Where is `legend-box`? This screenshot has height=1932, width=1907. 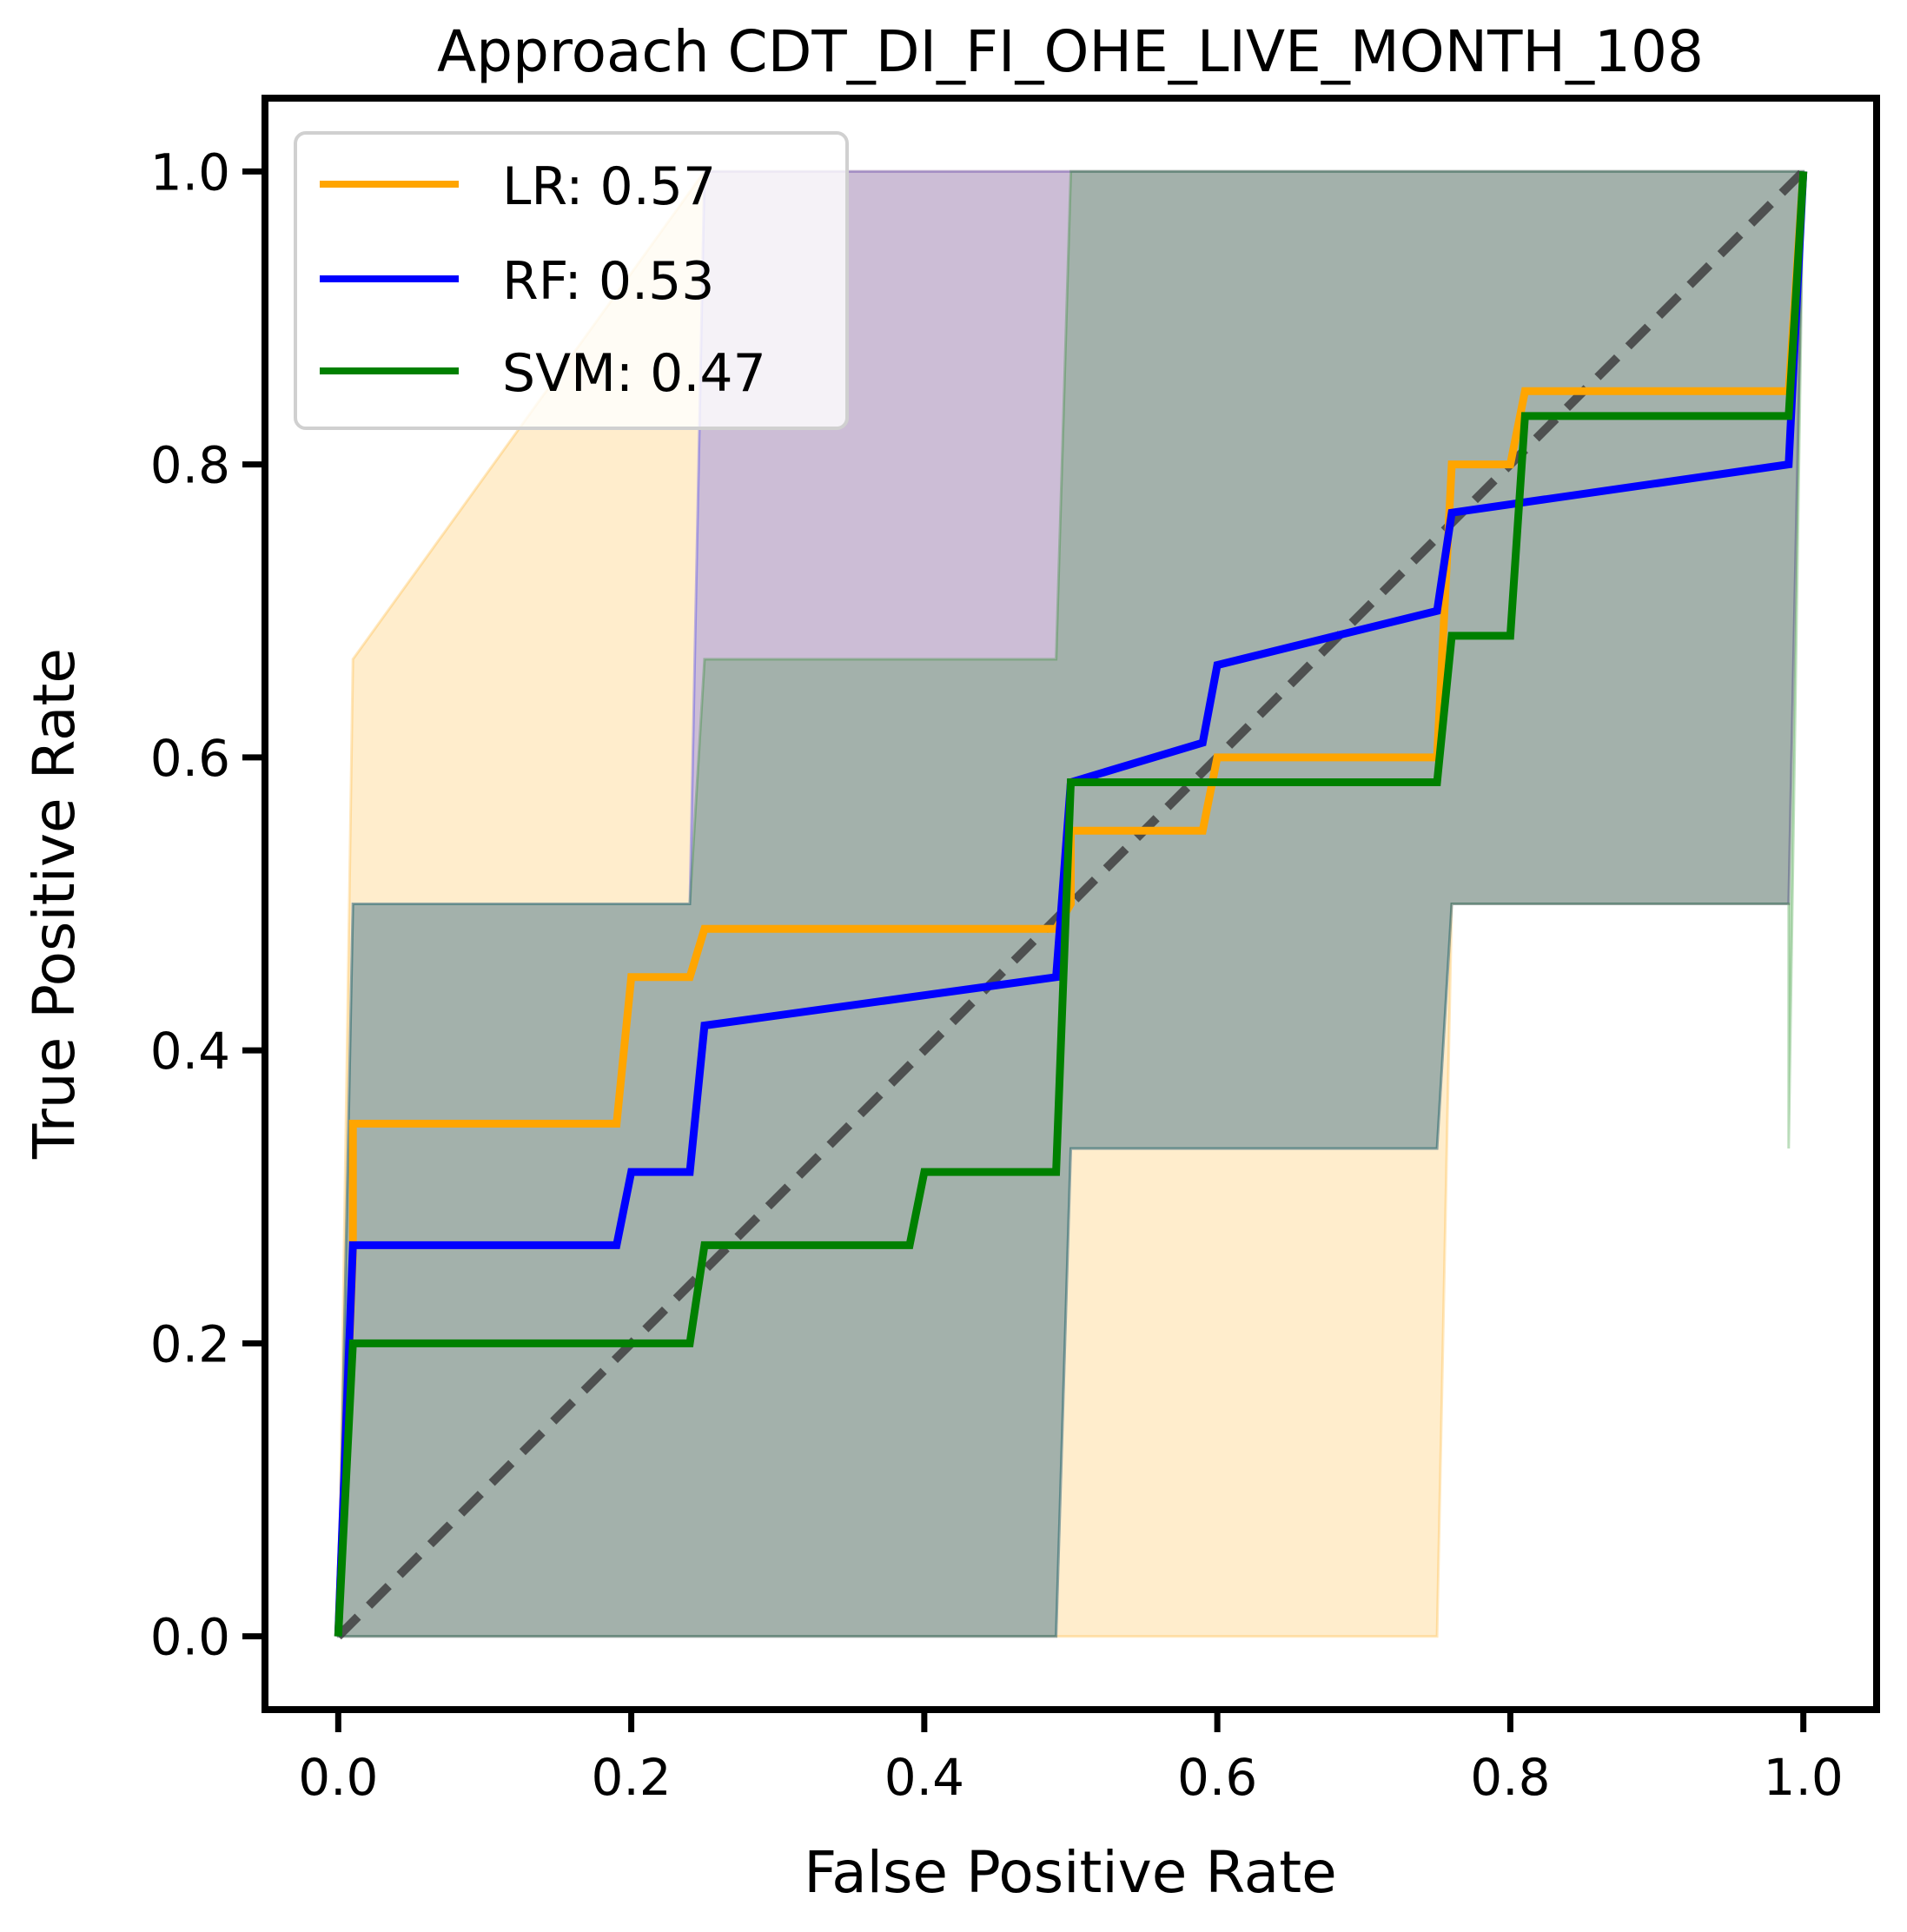
legend-box is located at coordinates (571, 280).